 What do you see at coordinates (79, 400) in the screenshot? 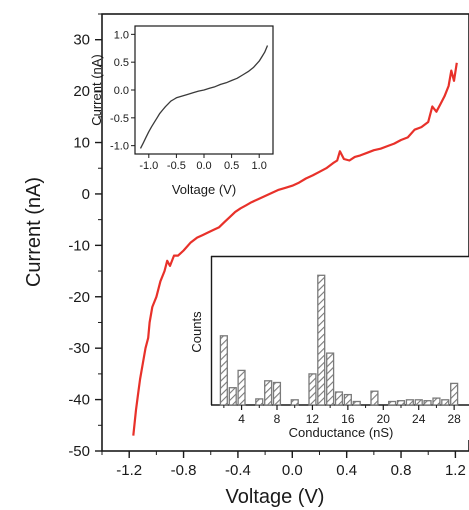
I see `main-y-tick-label: -40` at bounding box center [79, 400].